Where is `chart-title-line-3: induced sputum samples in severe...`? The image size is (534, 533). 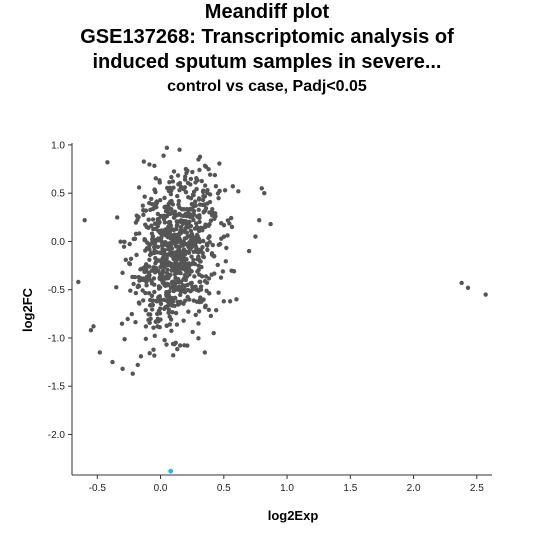
chart-title-line-3: induced sputum samples in severe... is located at coordinates (267, 62).